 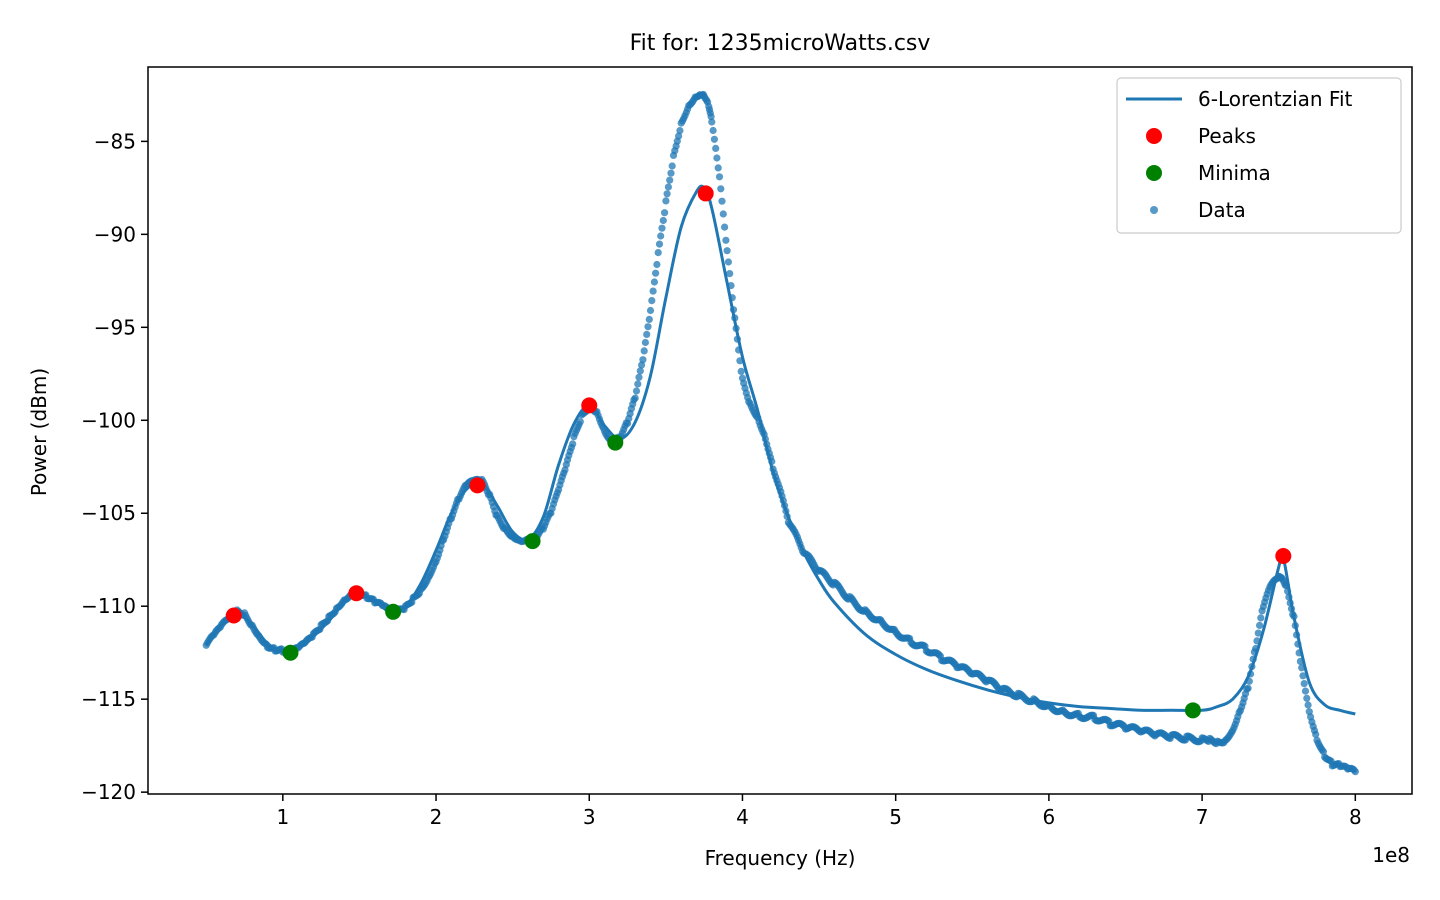 I want to click on y-axis: −85 −90 −95 −100 −105 −110 −115 −120, so click(x=114, y=466).